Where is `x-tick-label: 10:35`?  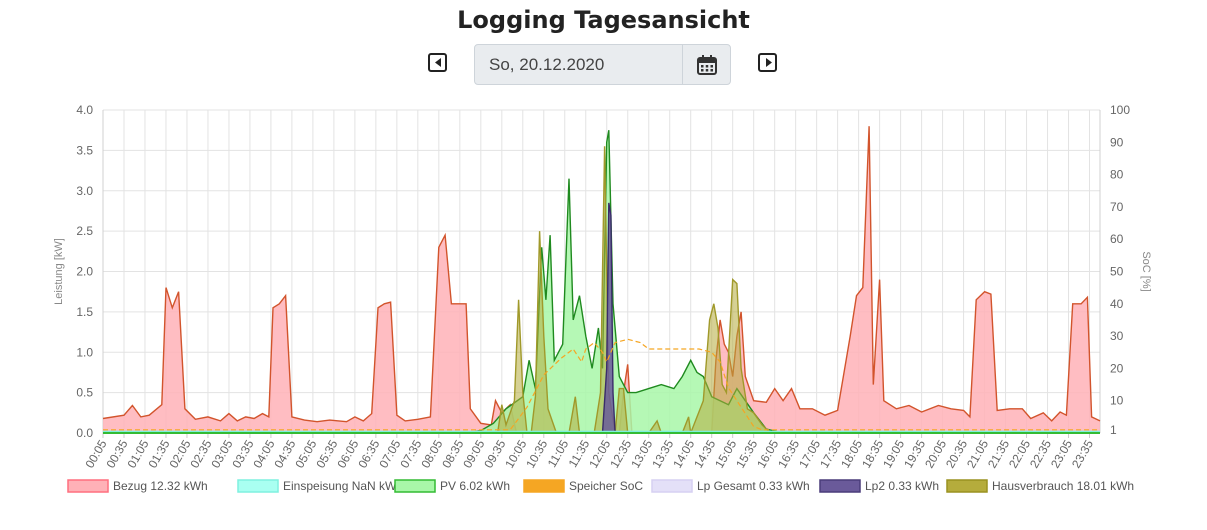
x-tick-label: 10:35 is located at coordinates (536, 453).